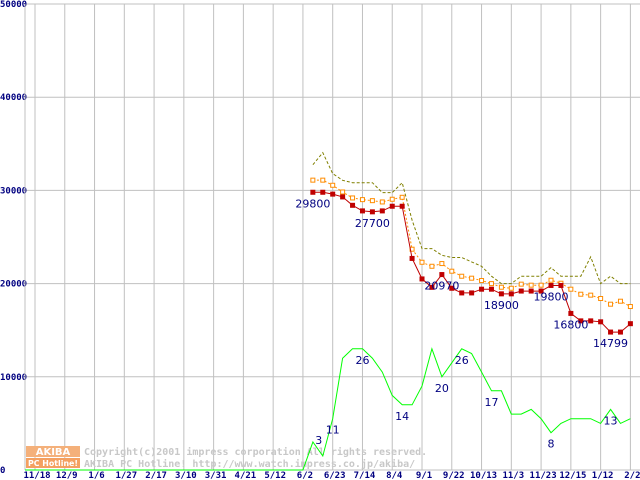  I want to click on x-tick-label: 9/22, so click(454, 475).